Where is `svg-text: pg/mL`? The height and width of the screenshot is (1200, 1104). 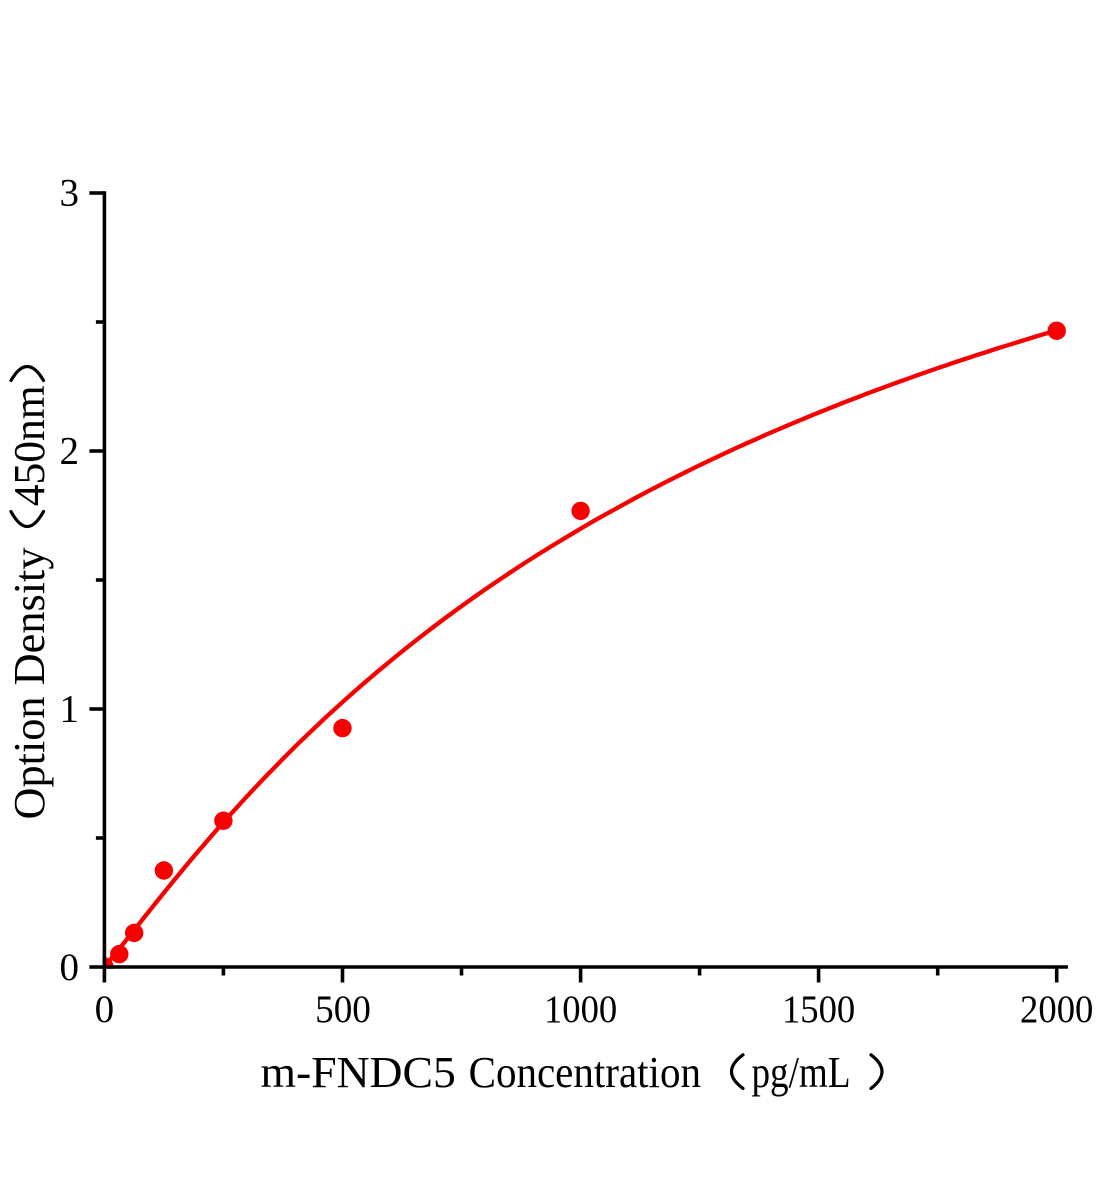
svg-text: pg/mL is located at coordinates (801, 1072).